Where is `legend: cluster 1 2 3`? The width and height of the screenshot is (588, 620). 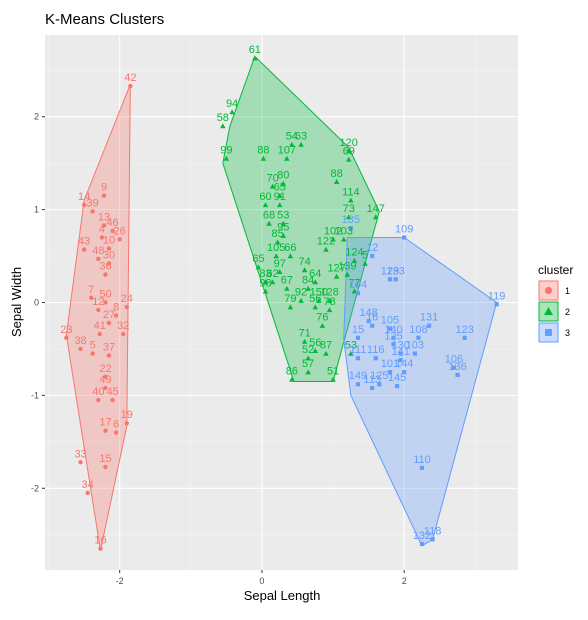 legend: cluster 1 2 3 is located at coordinates (555, 303).